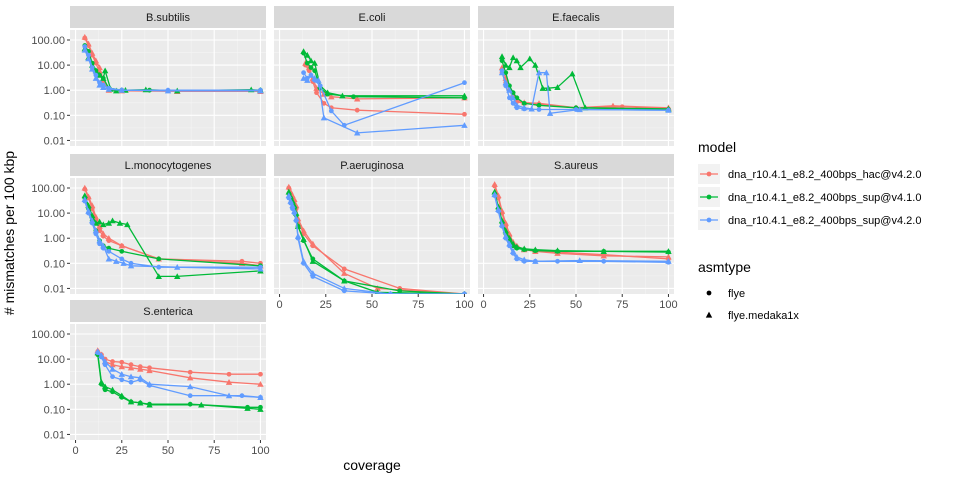 The image size is (960, 480). Describe the element at coordinates (54, 91) in the screenshot. I see `y-tick-label: 1.00` at that location.